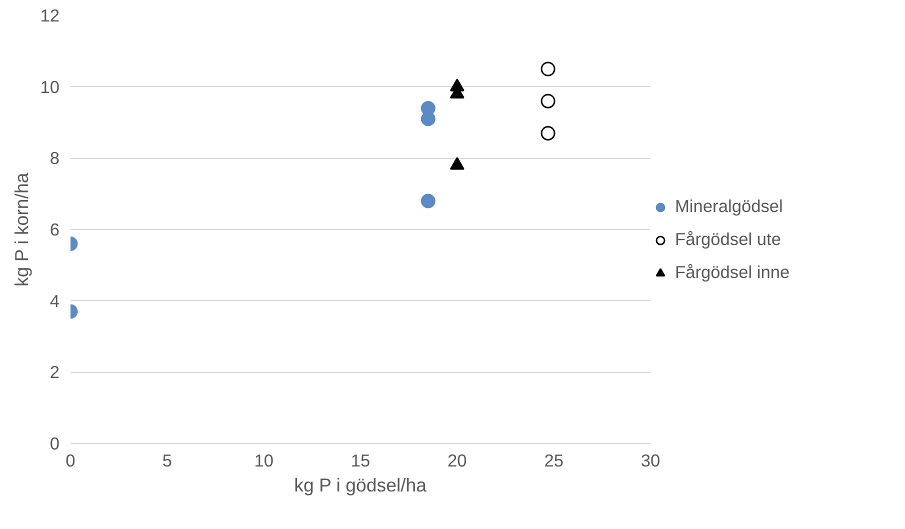  Describe the element at coordinates (50, 86) in the screenshot. I see `y-tick-label: 10` at that location.